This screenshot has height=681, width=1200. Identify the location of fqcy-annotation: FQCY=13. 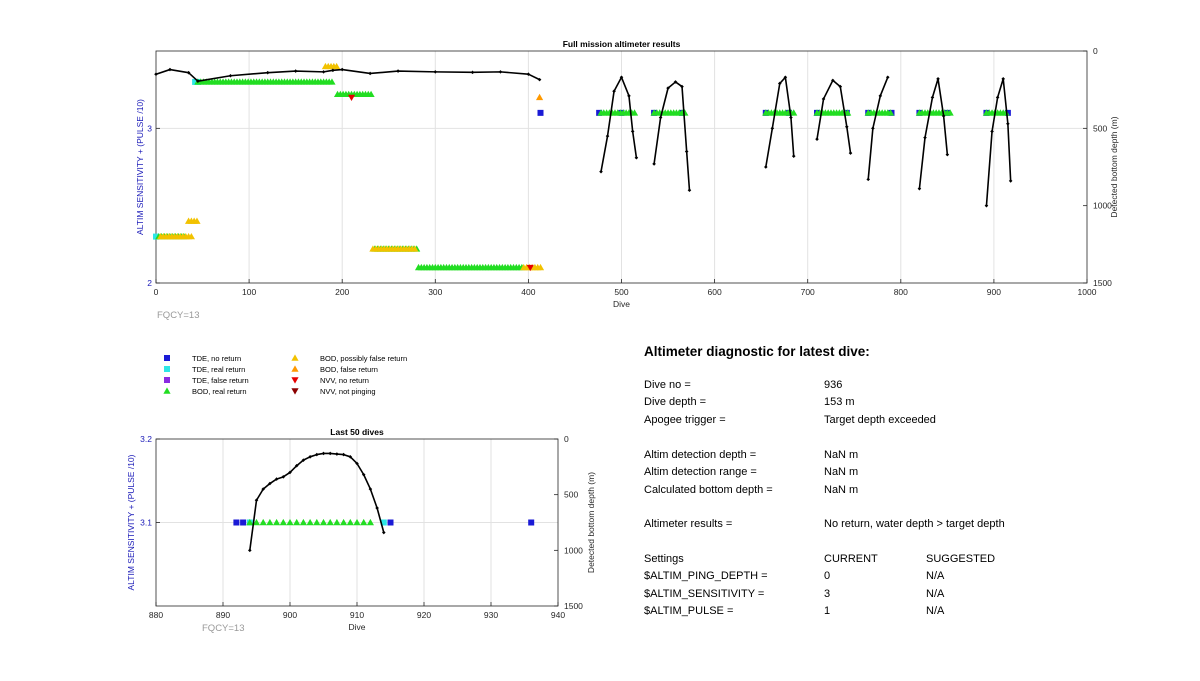
(223, 628).